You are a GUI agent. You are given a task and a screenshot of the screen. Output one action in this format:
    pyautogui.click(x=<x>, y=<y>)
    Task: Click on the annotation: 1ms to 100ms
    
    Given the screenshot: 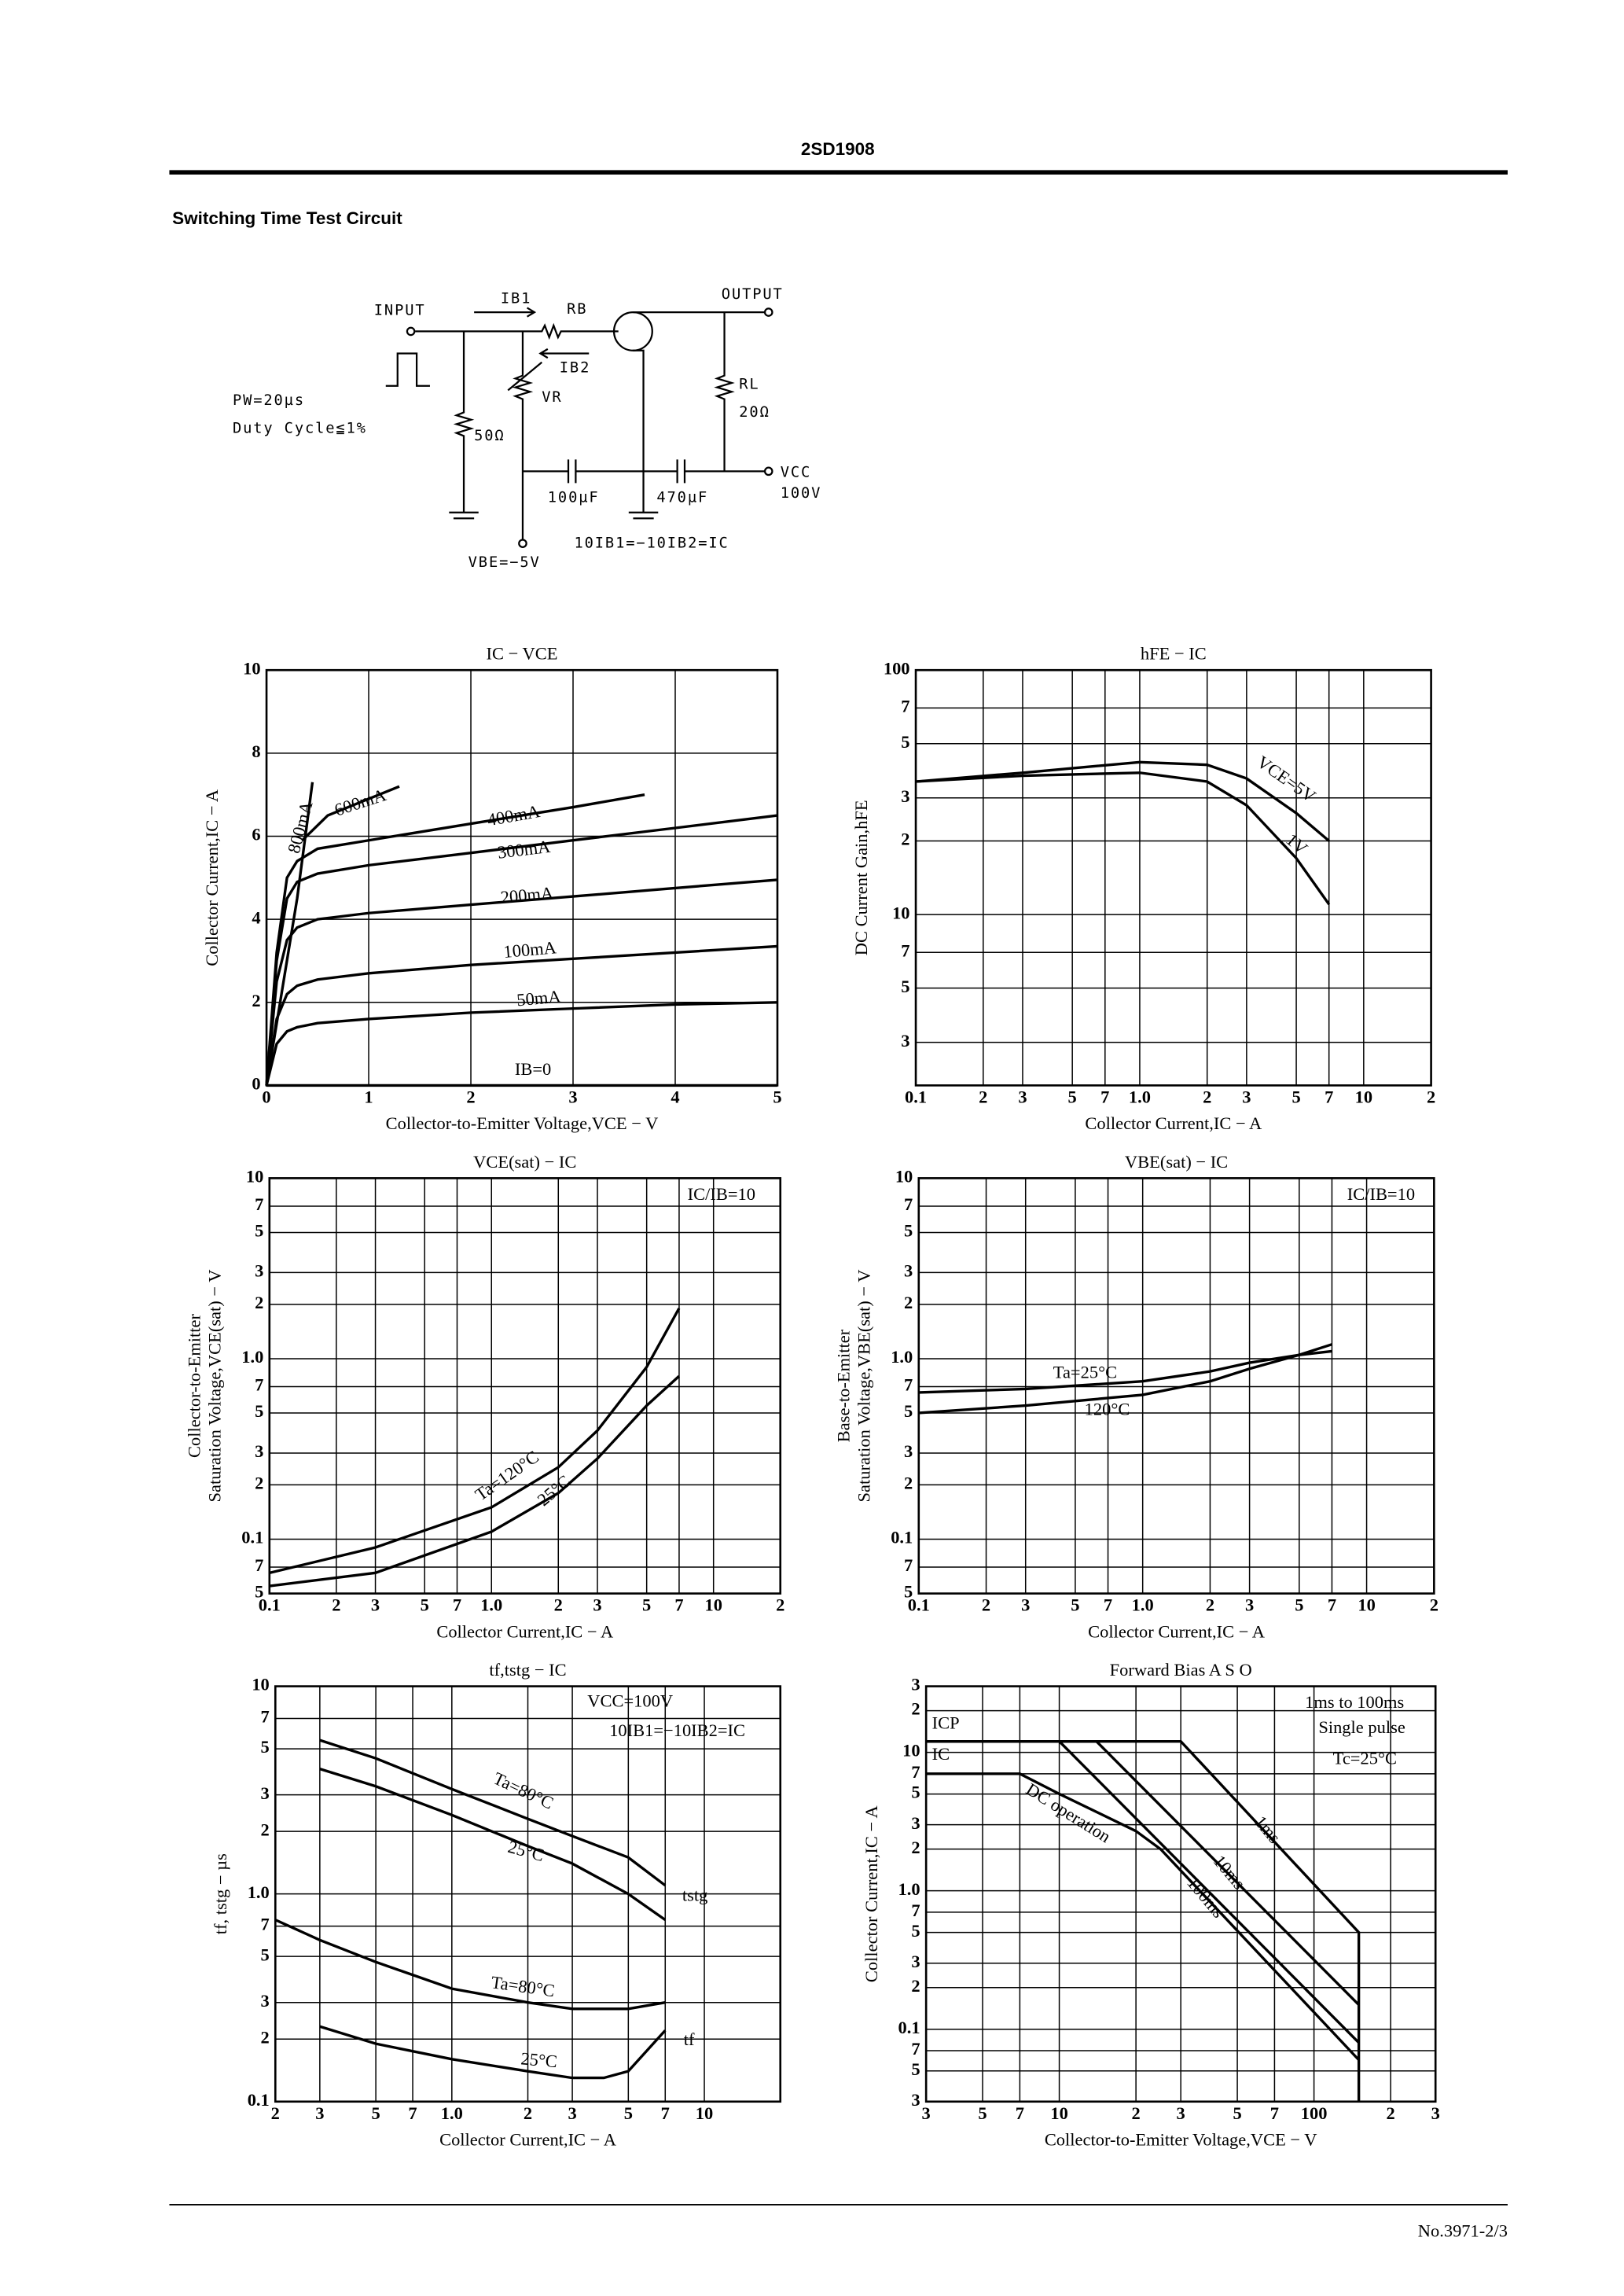 What is the action you would take?
    pyautogui.click(x=1355, y=1702)
    